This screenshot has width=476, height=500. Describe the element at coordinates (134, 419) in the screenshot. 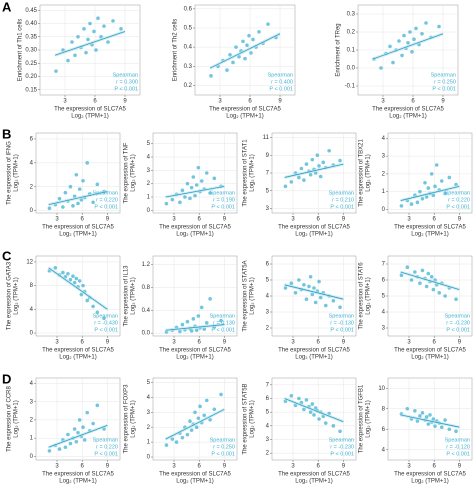

I see `y-axis-label: Log₂ (TPM+1)` at that location.